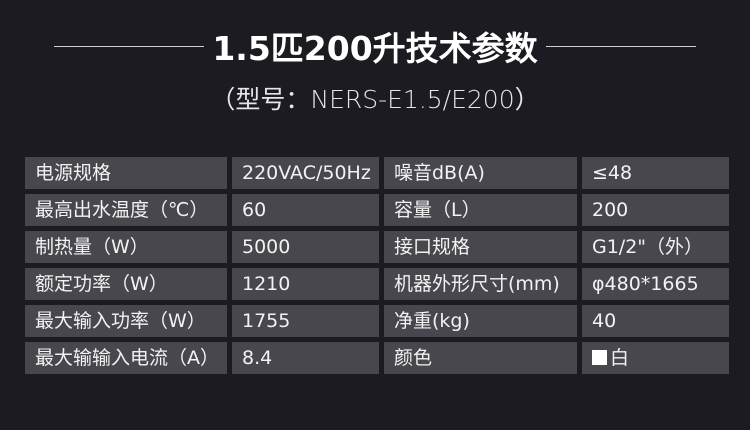  I want to click on model-subtitle: （型号：NERS-E1.5/E200）, so click(375, 99).